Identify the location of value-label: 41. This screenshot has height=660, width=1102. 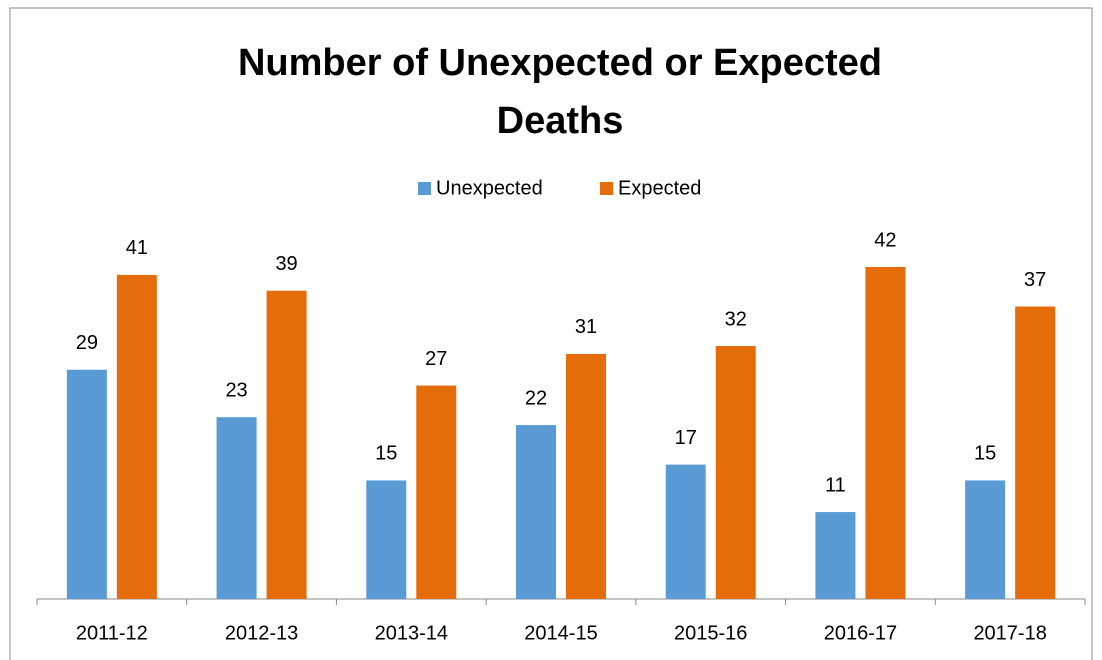
(137, 248).